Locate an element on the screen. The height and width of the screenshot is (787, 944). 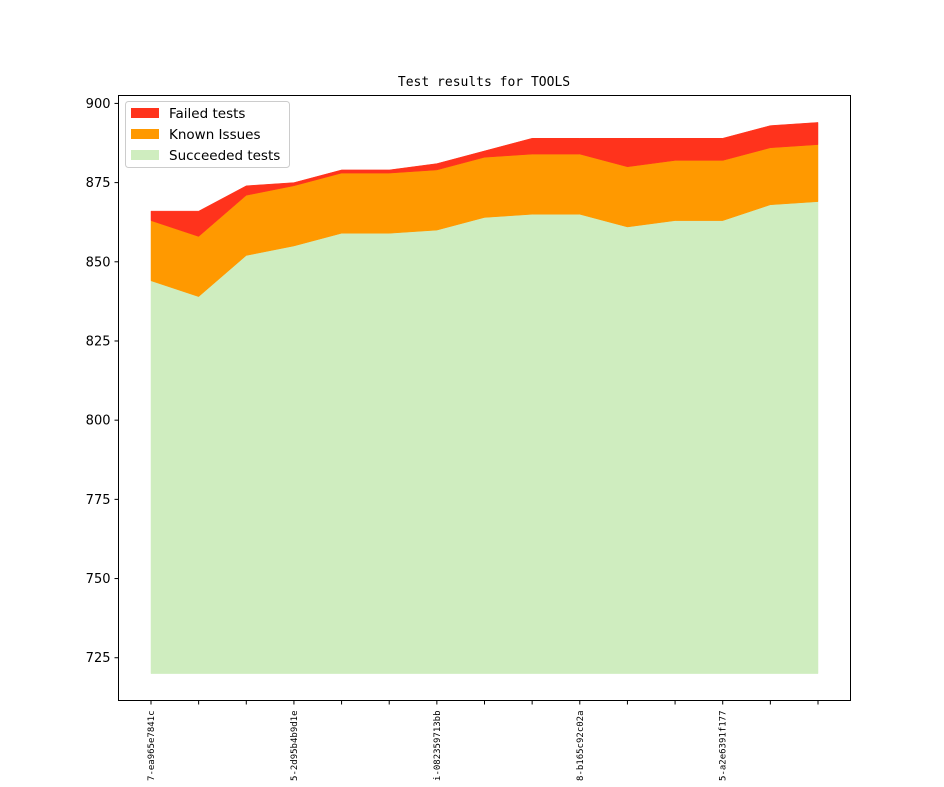
legend: Failed tests Known Issues Succeeded tests is located at coordinates (207, 134).